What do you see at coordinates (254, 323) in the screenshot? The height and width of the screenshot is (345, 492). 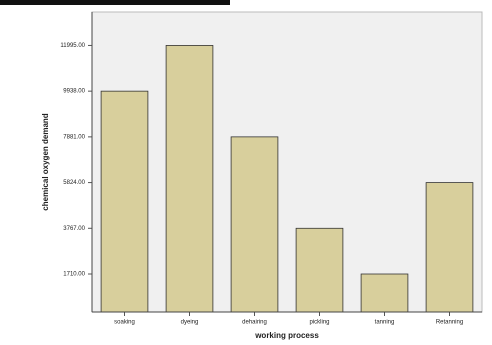 I see `x-tick-label: dehairing` at bounding box center [254, 323].